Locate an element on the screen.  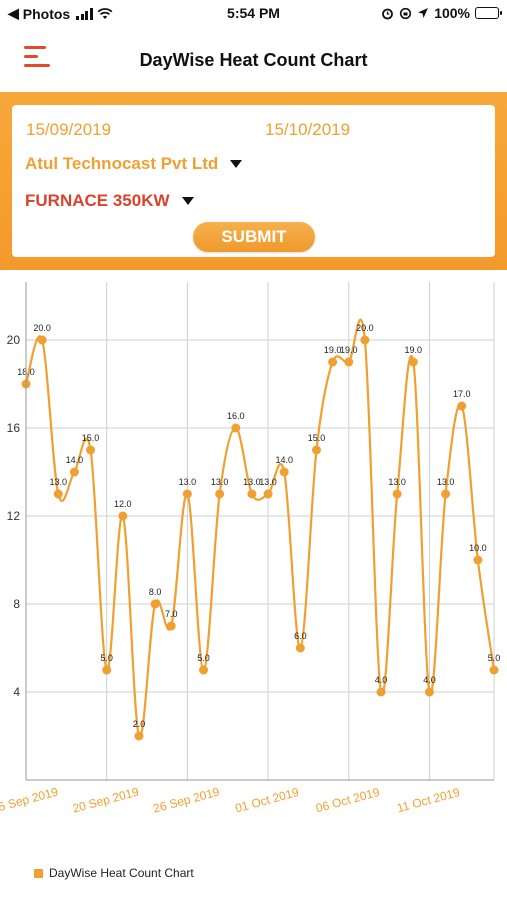
status-right: 100% is located at coordinates (441, 13).